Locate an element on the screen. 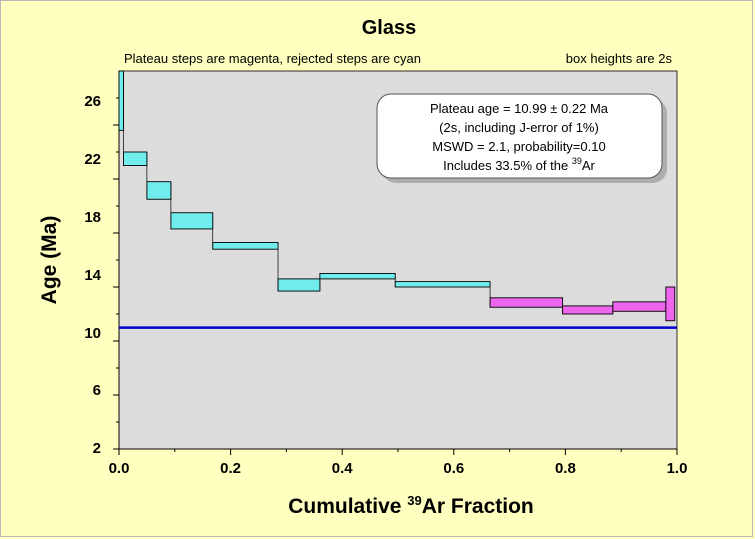 This screenshot has width=755, height=539. x-axis-title-prefix: Cumulative is located at coordinates (347, 506).